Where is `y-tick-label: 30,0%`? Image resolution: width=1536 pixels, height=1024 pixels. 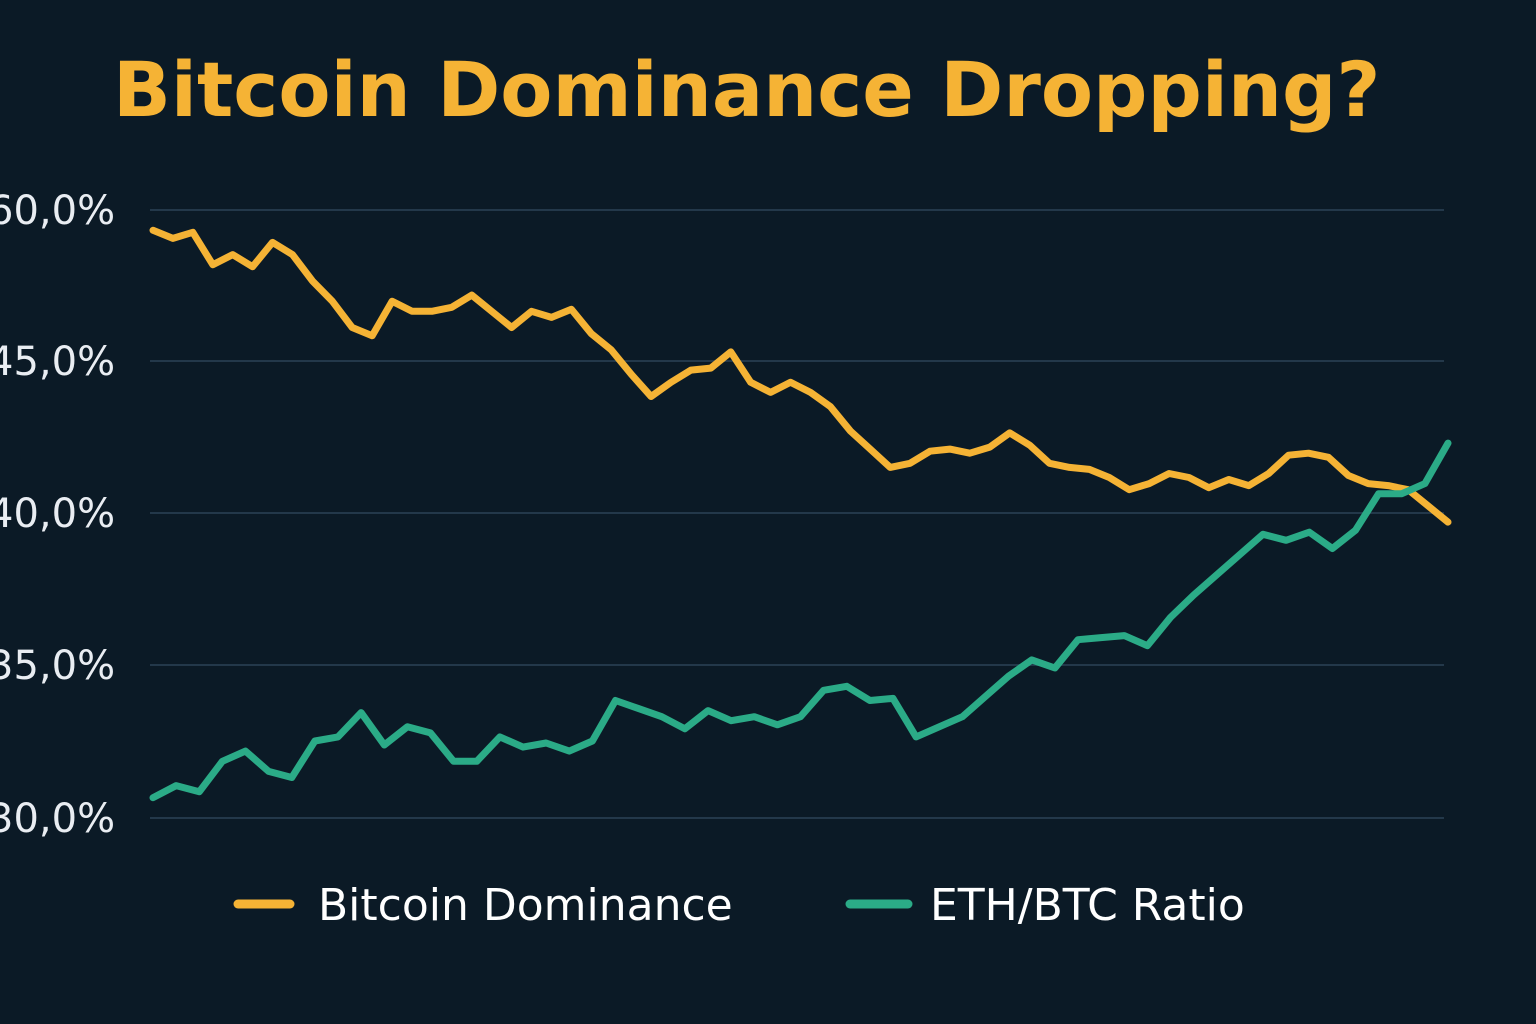
y-tick-label: 30,0% is located at coordinates (57, 819).